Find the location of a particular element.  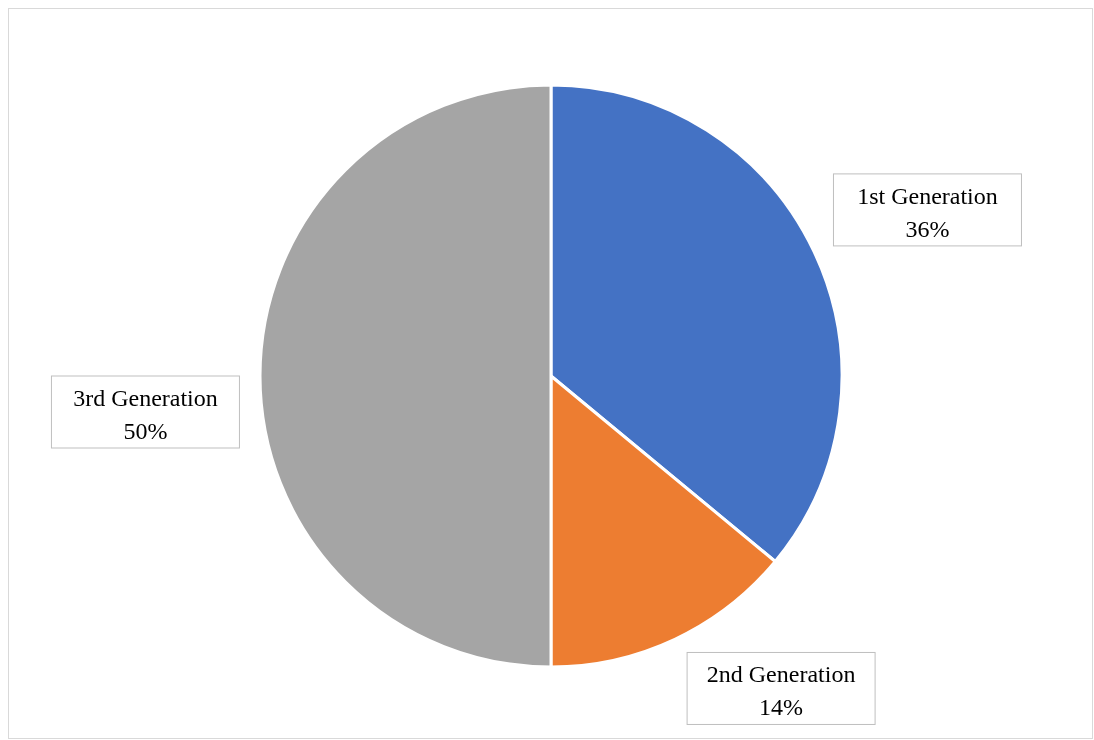

slice-label: 1st Generation is located at coordinates (927, 195).